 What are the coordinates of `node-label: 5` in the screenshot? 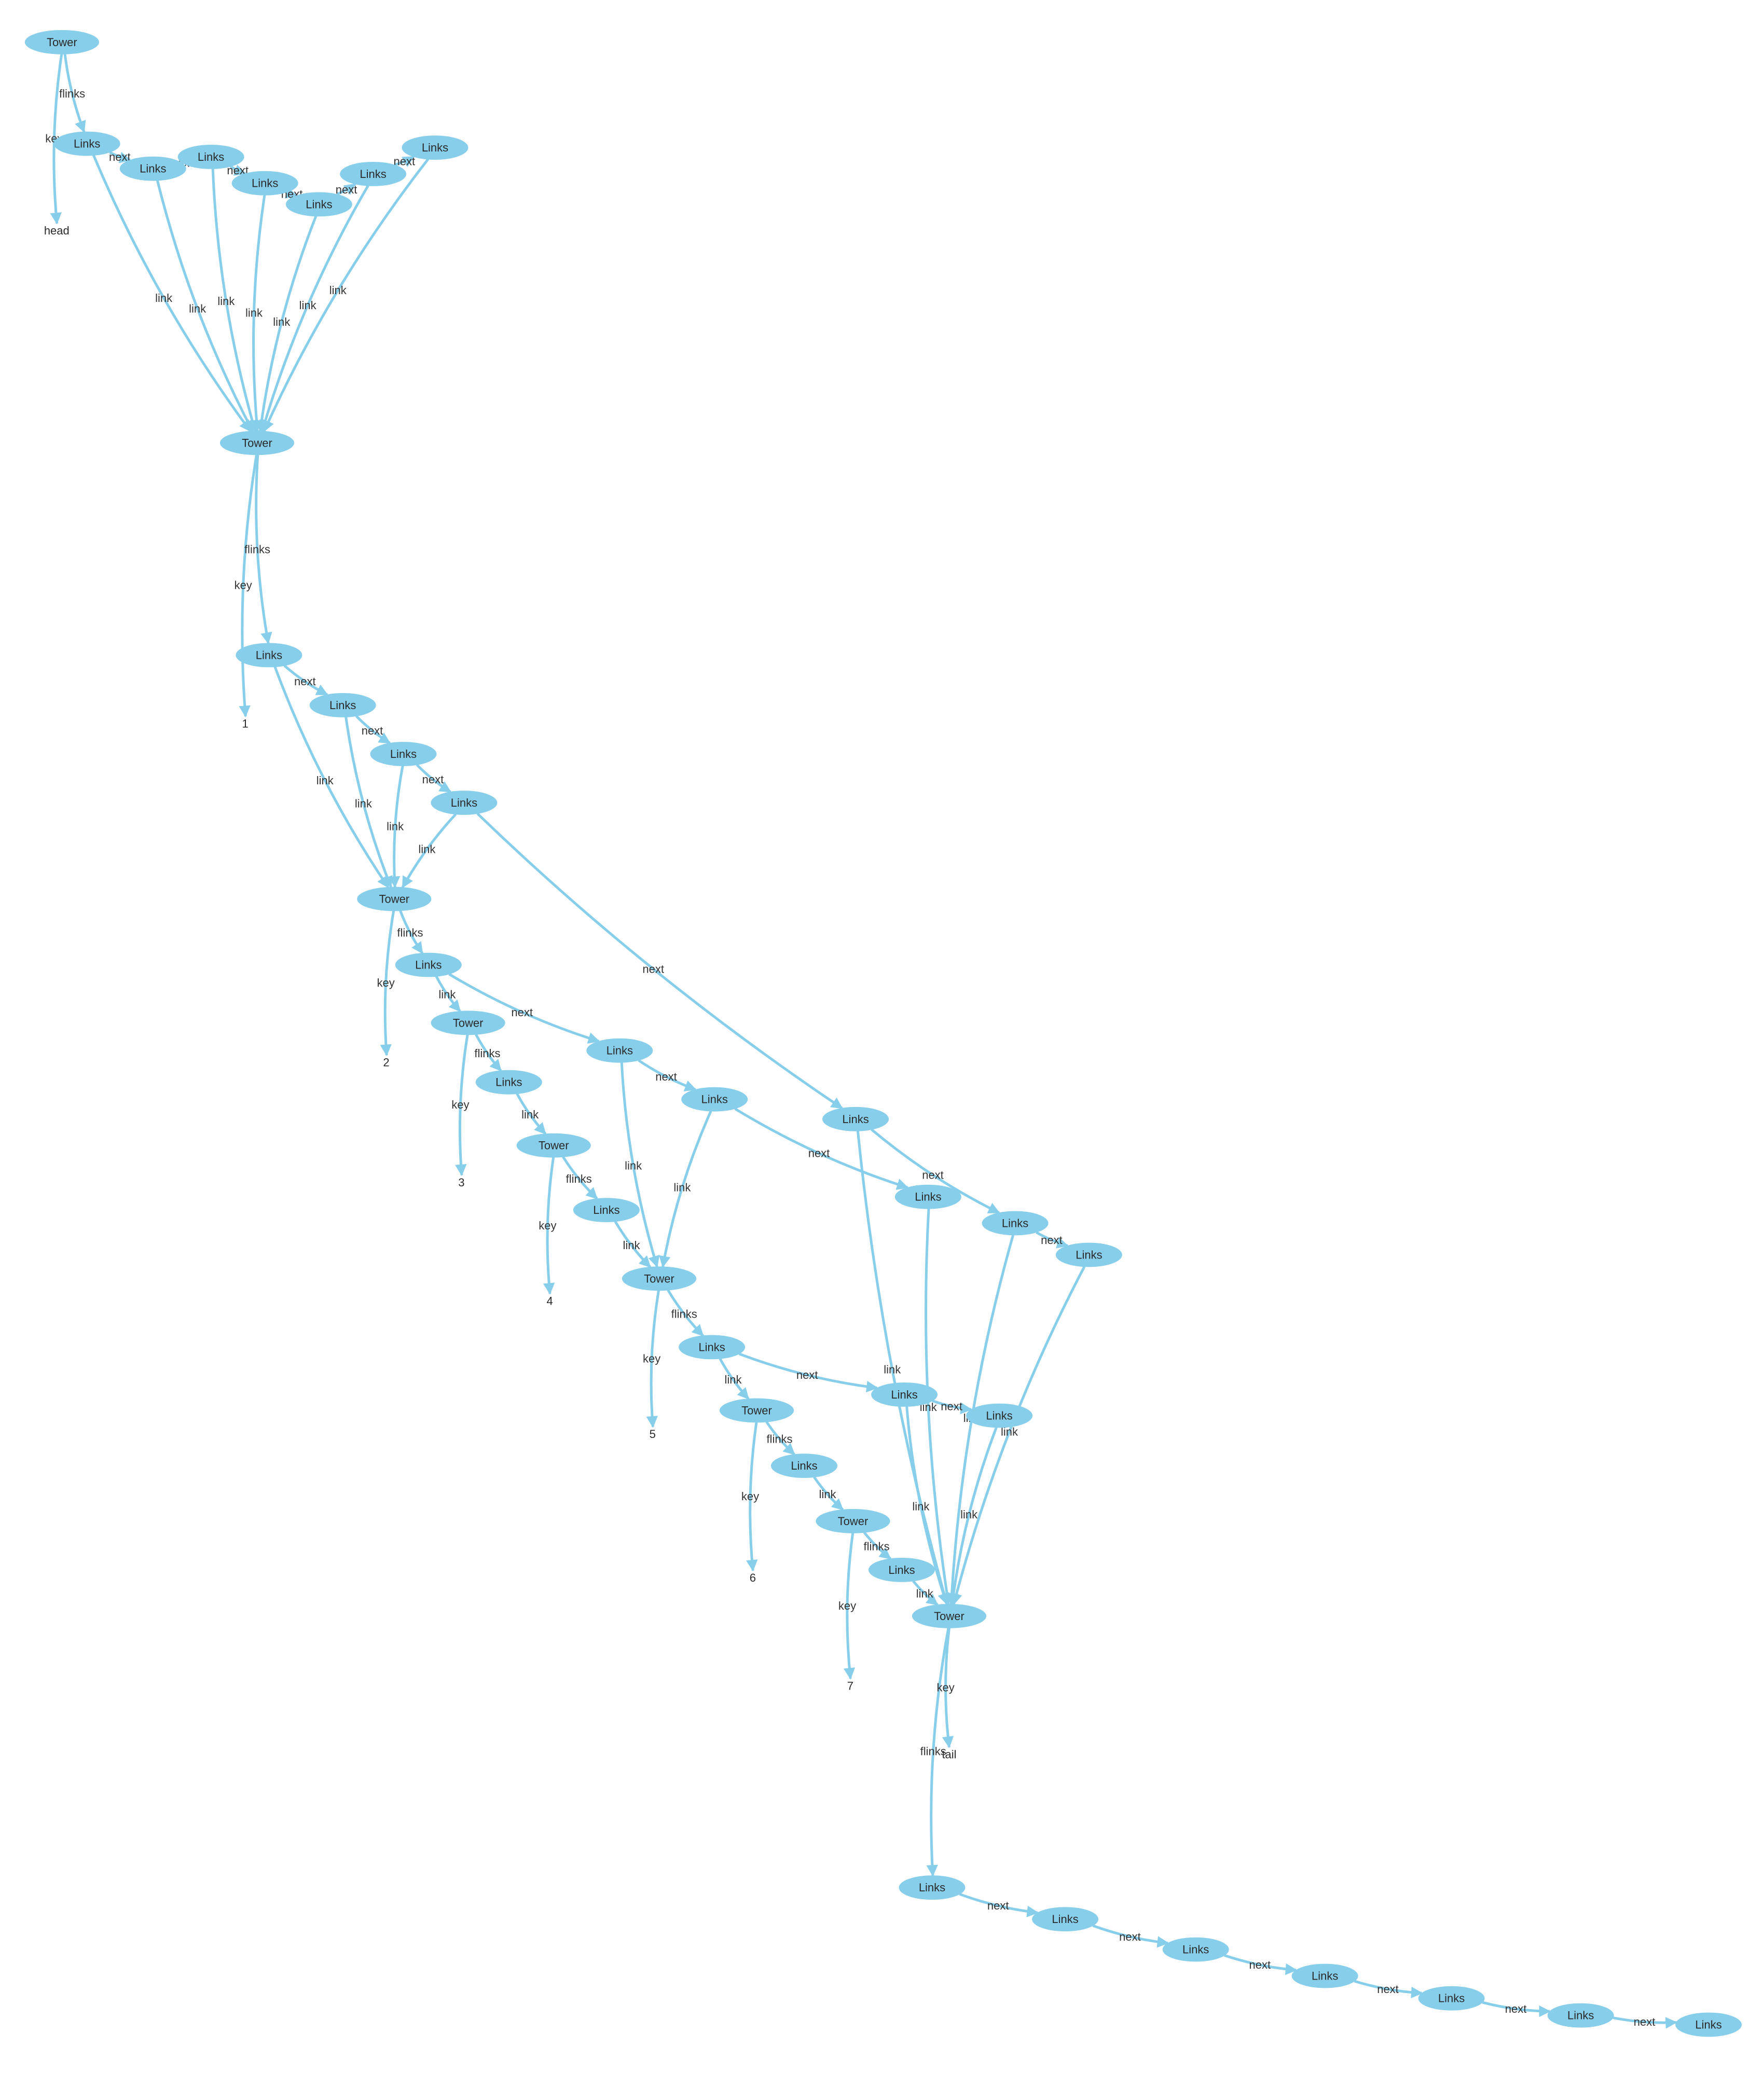 It's located at (653, 1435).